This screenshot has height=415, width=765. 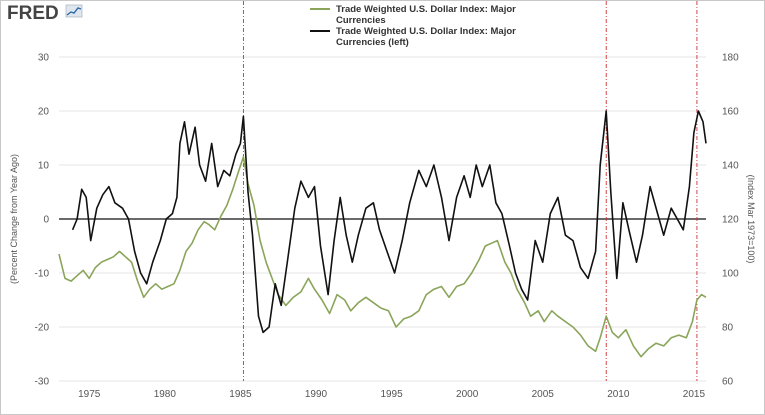 What do you see at coordinates (618, 394) in the screenshot?
I see `x-tick-label: 2010` at bounding box center [618, 394].